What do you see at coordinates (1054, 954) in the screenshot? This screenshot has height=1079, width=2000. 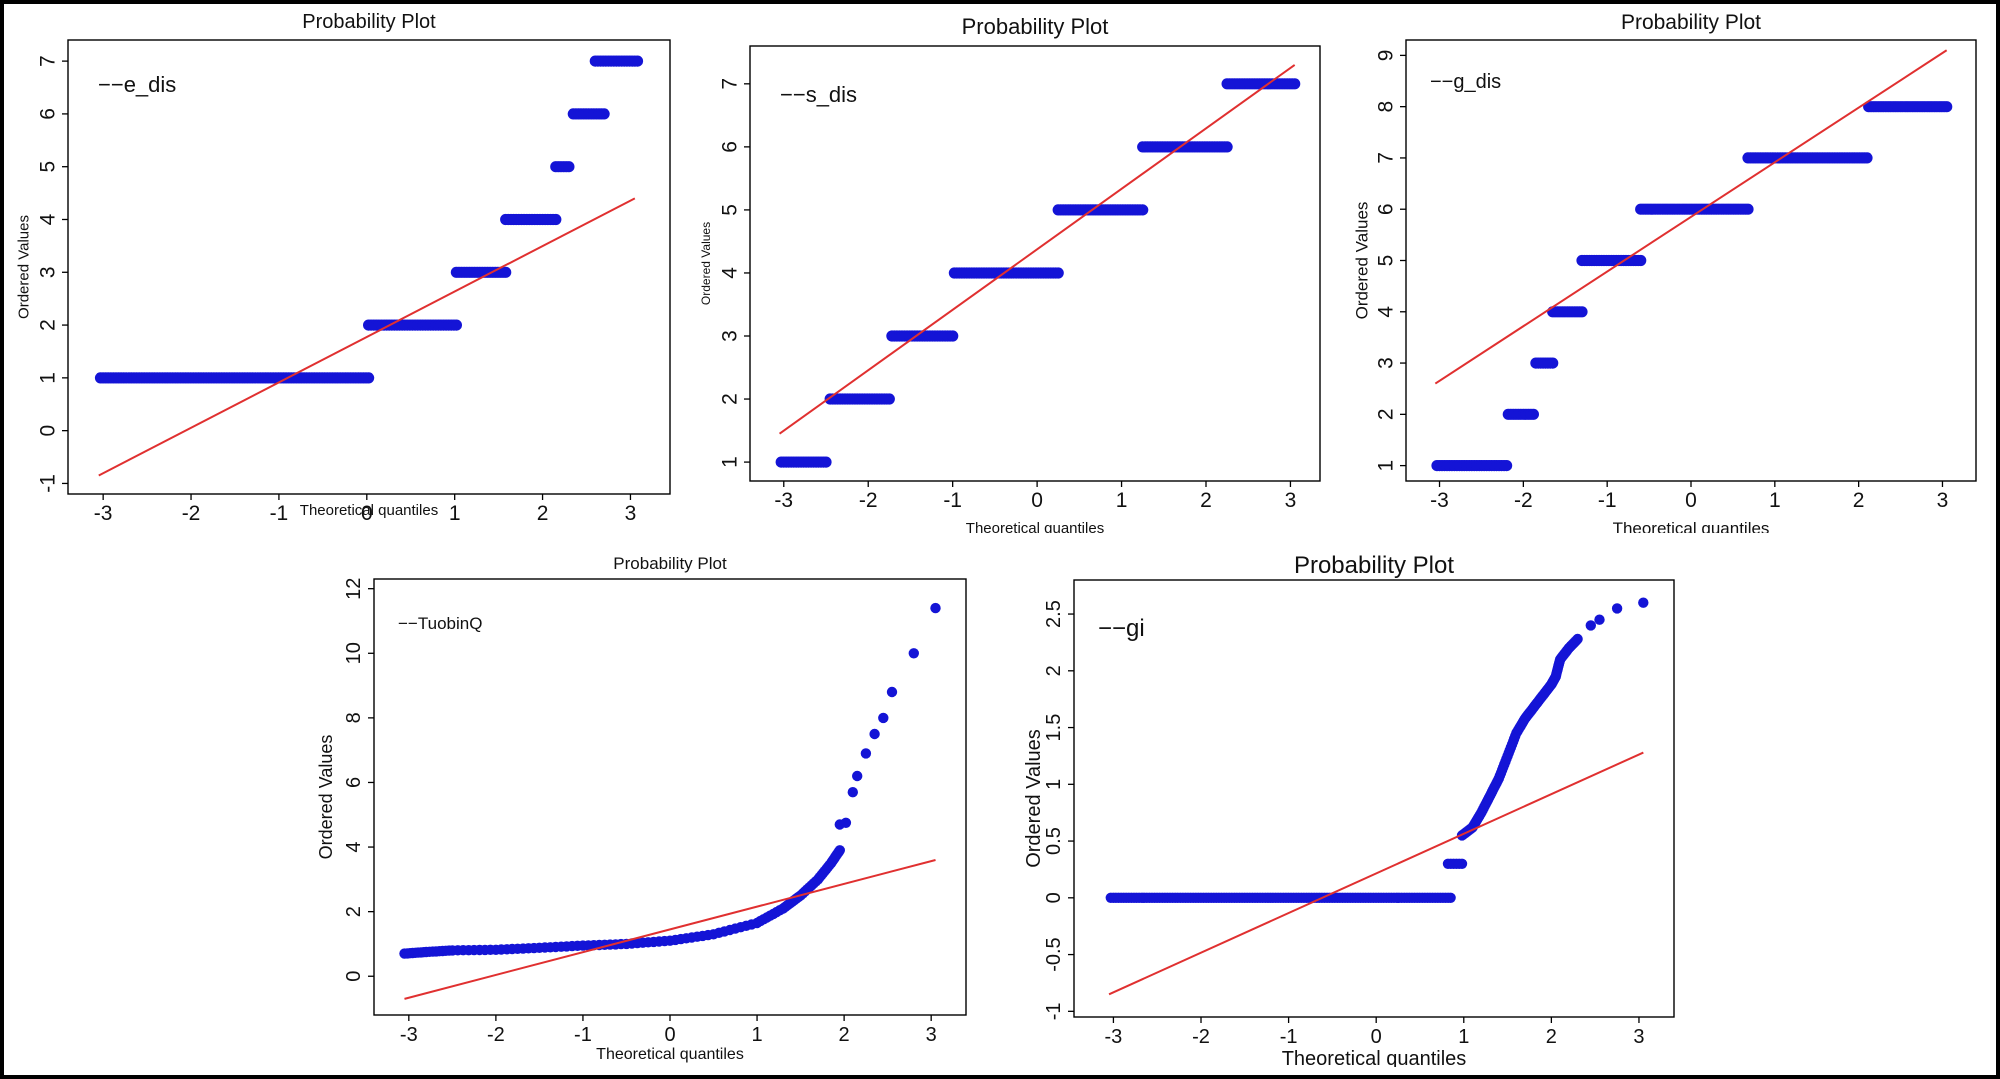 I see `y-tick-label: -0.5` at bounding box center [1054, 954].